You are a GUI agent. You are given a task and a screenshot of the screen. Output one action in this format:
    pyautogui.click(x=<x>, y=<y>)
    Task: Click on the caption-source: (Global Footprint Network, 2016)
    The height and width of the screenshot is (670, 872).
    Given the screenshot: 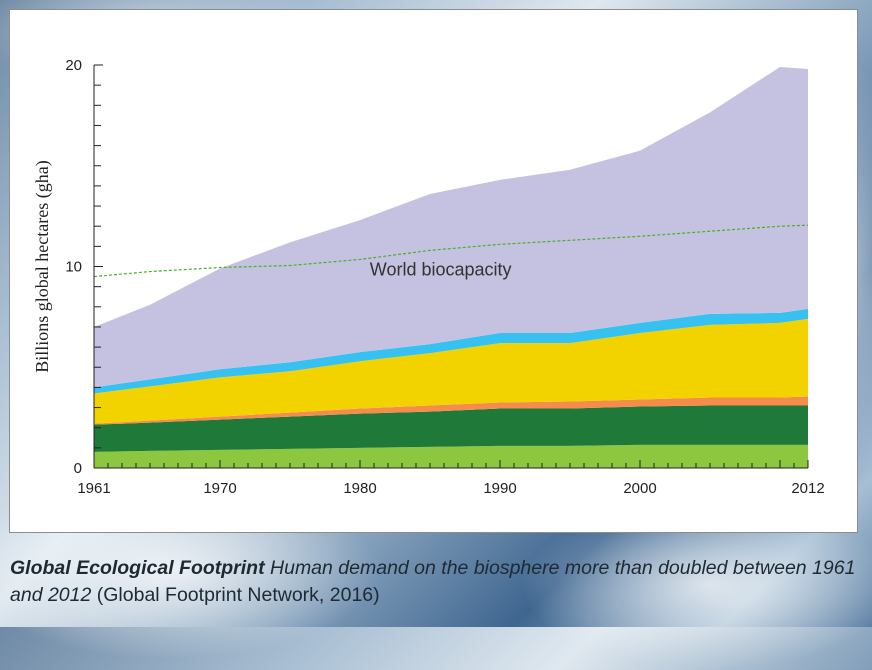 What is the action you would take?
    pyautogui.click(x=238, y=595)
    